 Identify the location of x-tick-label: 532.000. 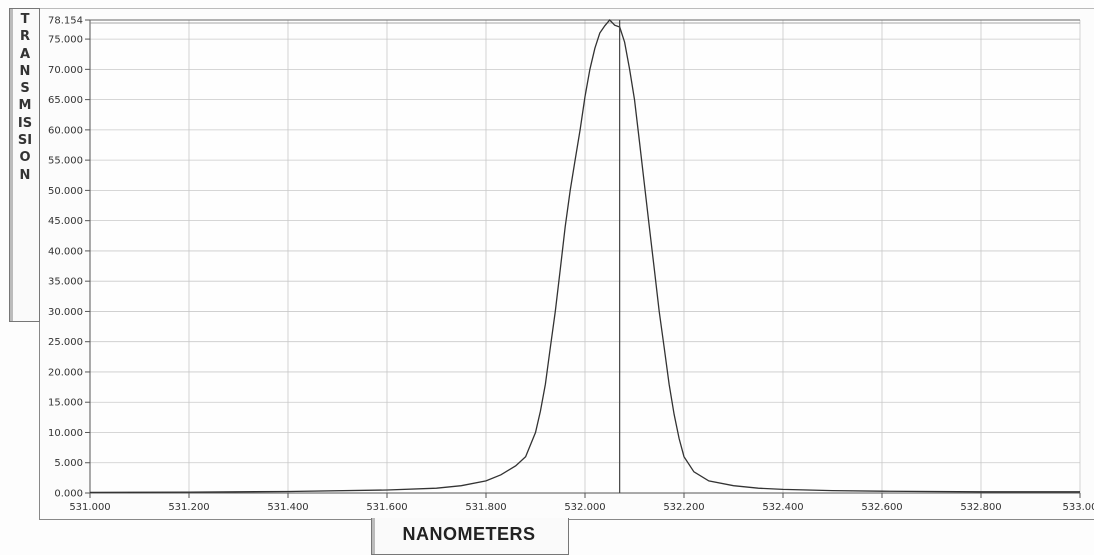
(584, 507).